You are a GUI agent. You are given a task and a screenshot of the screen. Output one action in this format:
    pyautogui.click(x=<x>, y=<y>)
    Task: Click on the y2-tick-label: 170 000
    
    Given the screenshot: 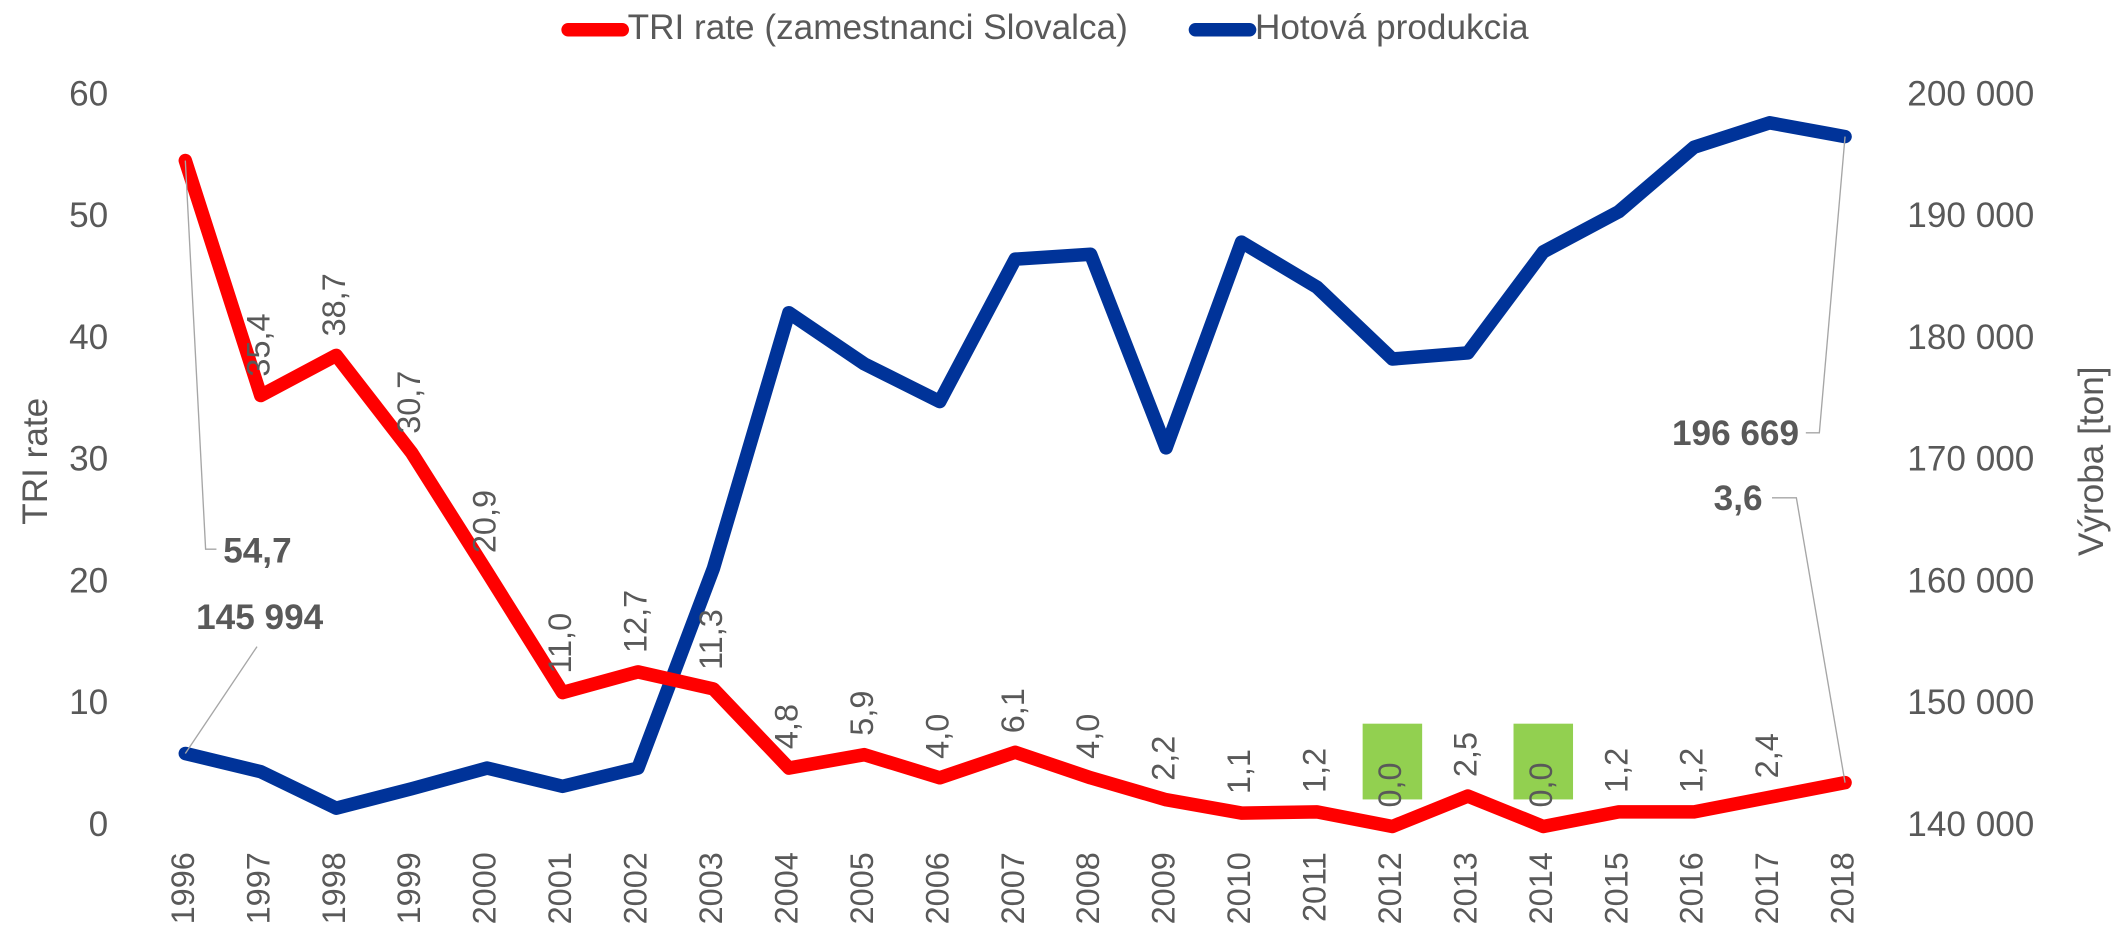 What is the action you would take?
    pyautogui.click(x=1970, y=459)
    